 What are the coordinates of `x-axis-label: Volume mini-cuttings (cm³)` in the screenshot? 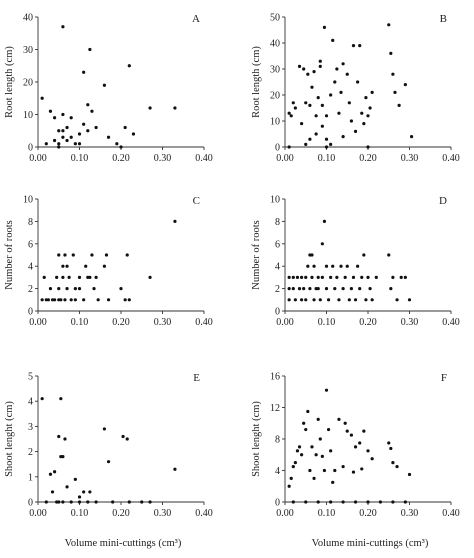 It's located at (370, 543).